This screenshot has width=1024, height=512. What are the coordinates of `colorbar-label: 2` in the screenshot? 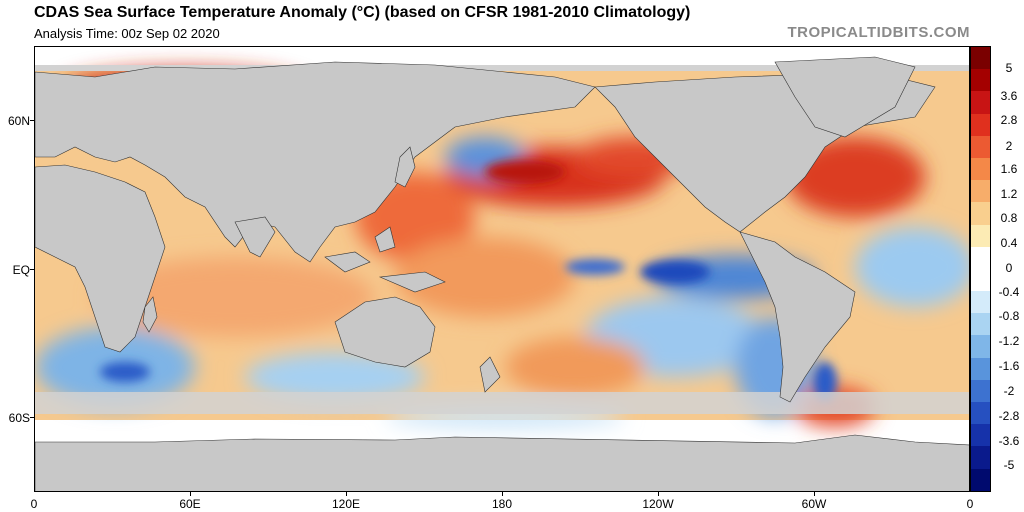 It's located at (1009, 146).